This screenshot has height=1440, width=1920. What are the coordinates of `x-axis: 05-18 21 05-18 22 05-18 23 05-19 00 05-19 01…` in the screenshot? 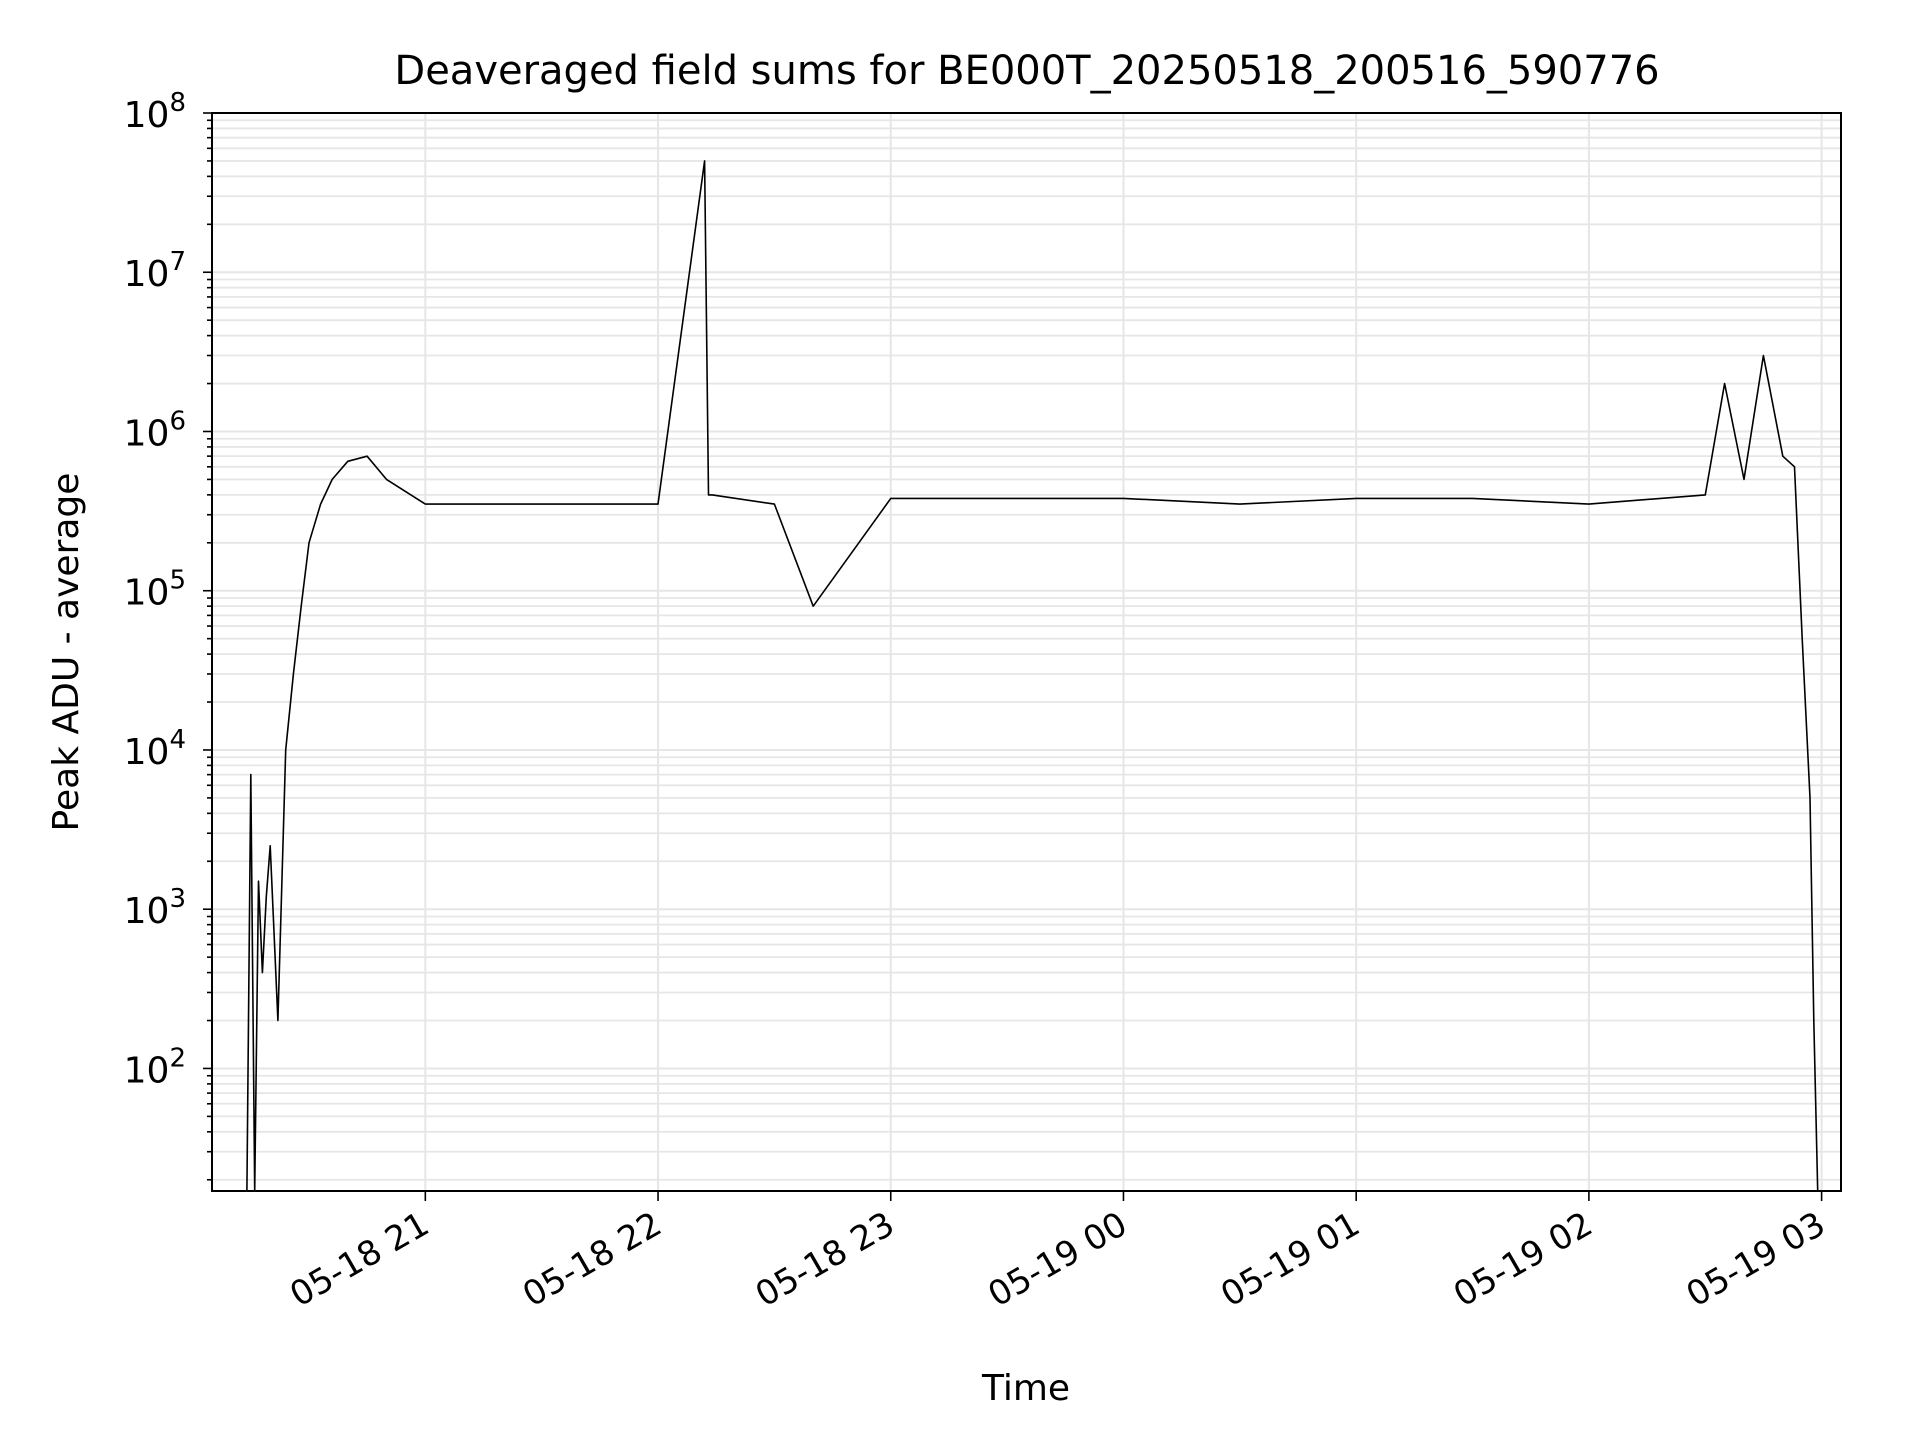 It's located at (1057, 1253).